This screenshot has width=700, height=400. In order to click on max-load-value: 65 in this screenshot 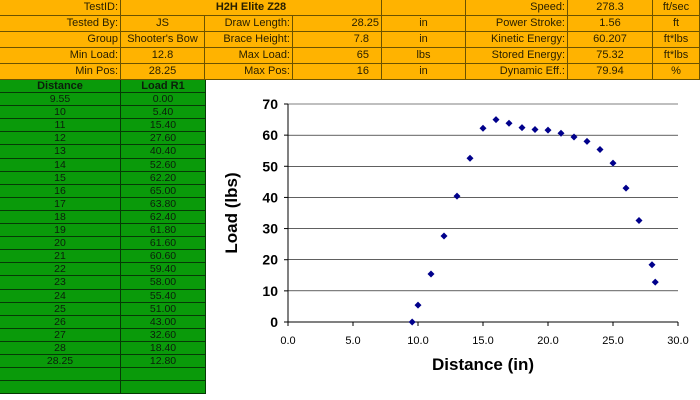, I will do `click(337, 56)`.